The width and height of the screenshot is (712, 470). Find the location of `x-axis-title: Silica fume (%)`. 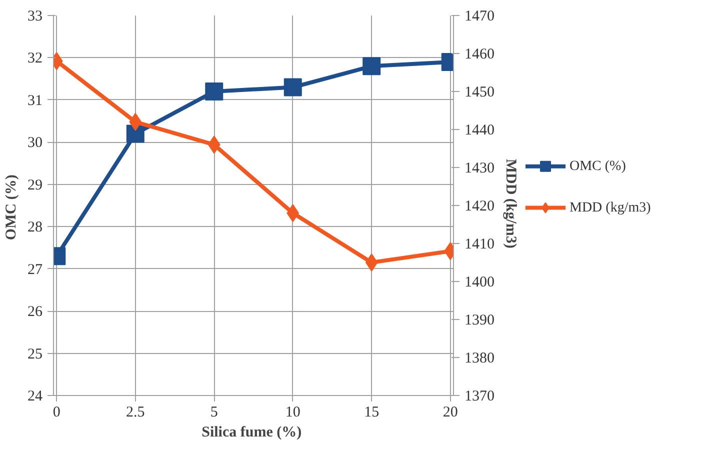

x-axis-title: Silica fume (%) is located at coordinates (252, 432).